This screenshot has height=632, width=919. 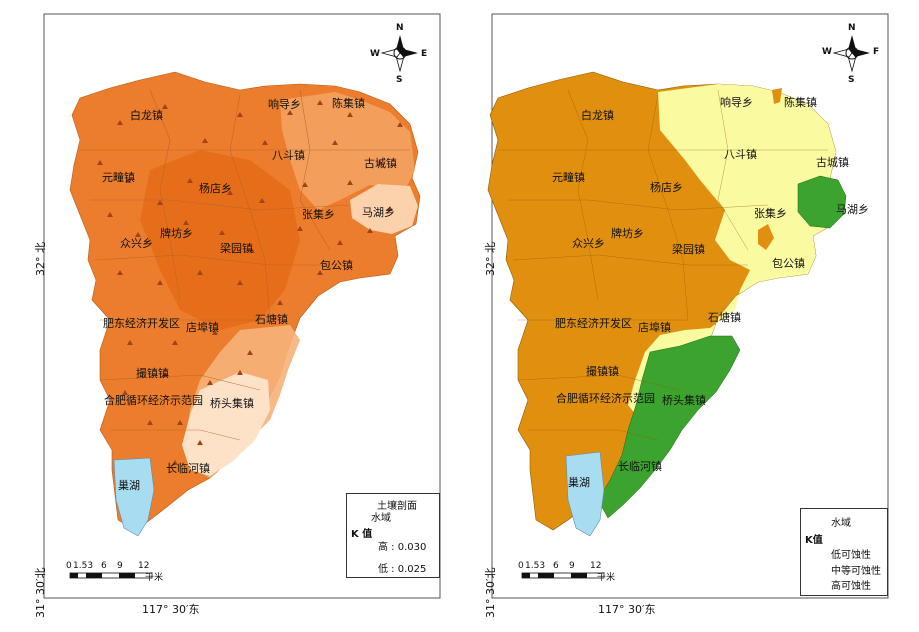 What do you see at coordinates (347, 151) in the screenshot?
I see `k-medium-east` at bounding box center [347, 151].